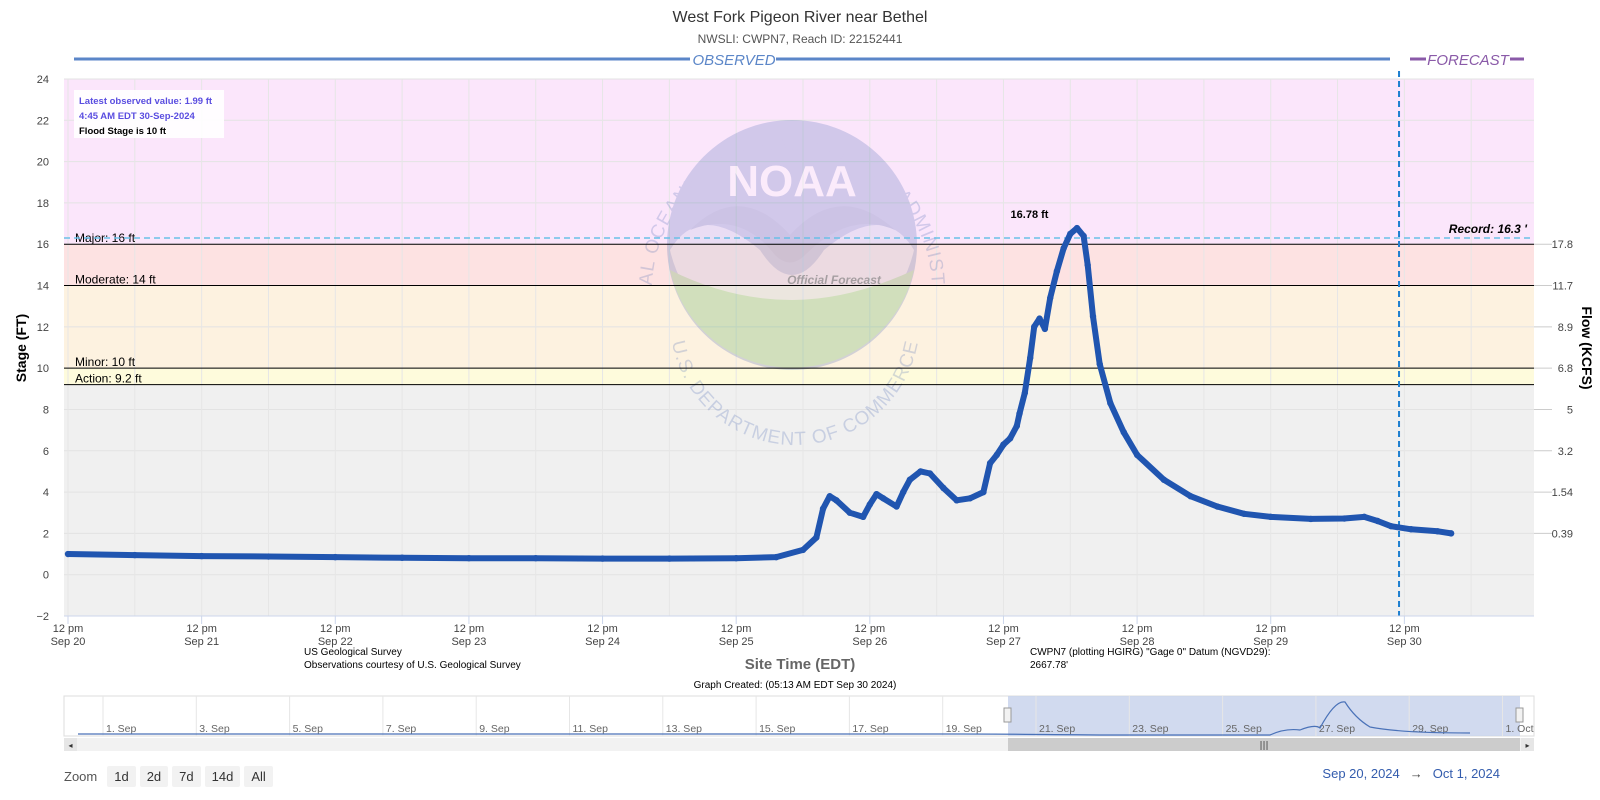 Image resolution: width=1600 pixels, height=800 pixels. What do you see at coordinates (733, 60) in the screenshot?
I see `observed-label: OBSERVED` at bounding box center [733, 60].